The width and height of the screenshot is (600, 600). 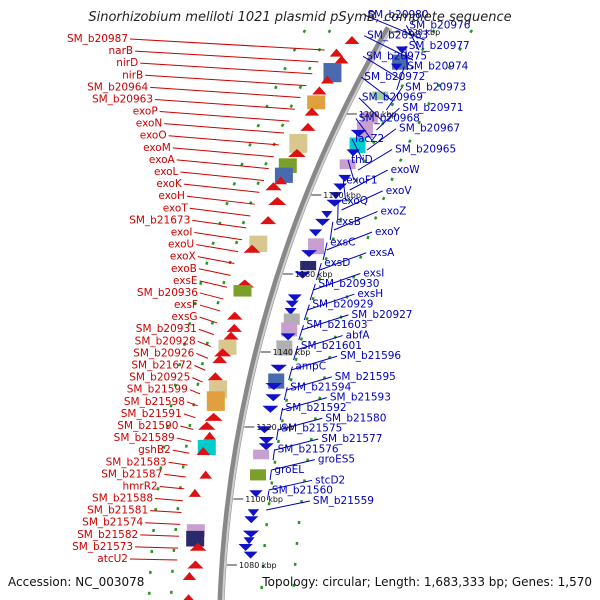 I want to click on right-gene-label-45: groEL, so click(x=289, y=470).